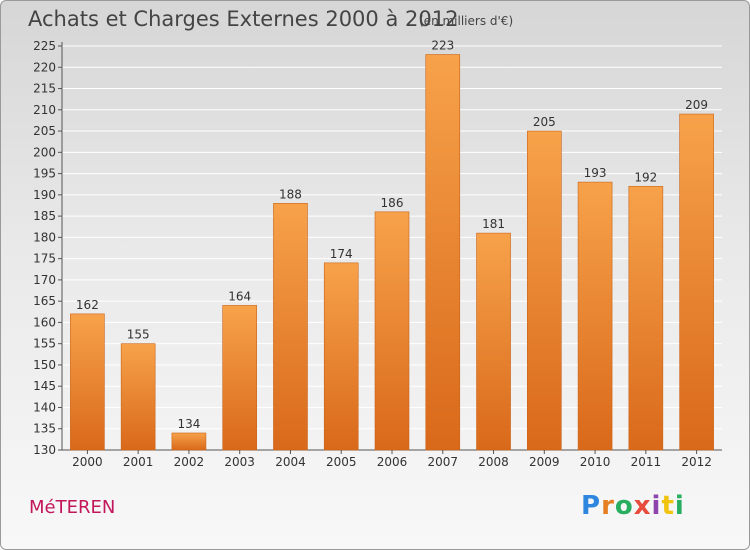 The width and height of the screenshot is (750, 550). What do you see at coordinates (646, 462) in the screenshot?
I see `x-tick-label: 2011` at bounding box center [646, 462].